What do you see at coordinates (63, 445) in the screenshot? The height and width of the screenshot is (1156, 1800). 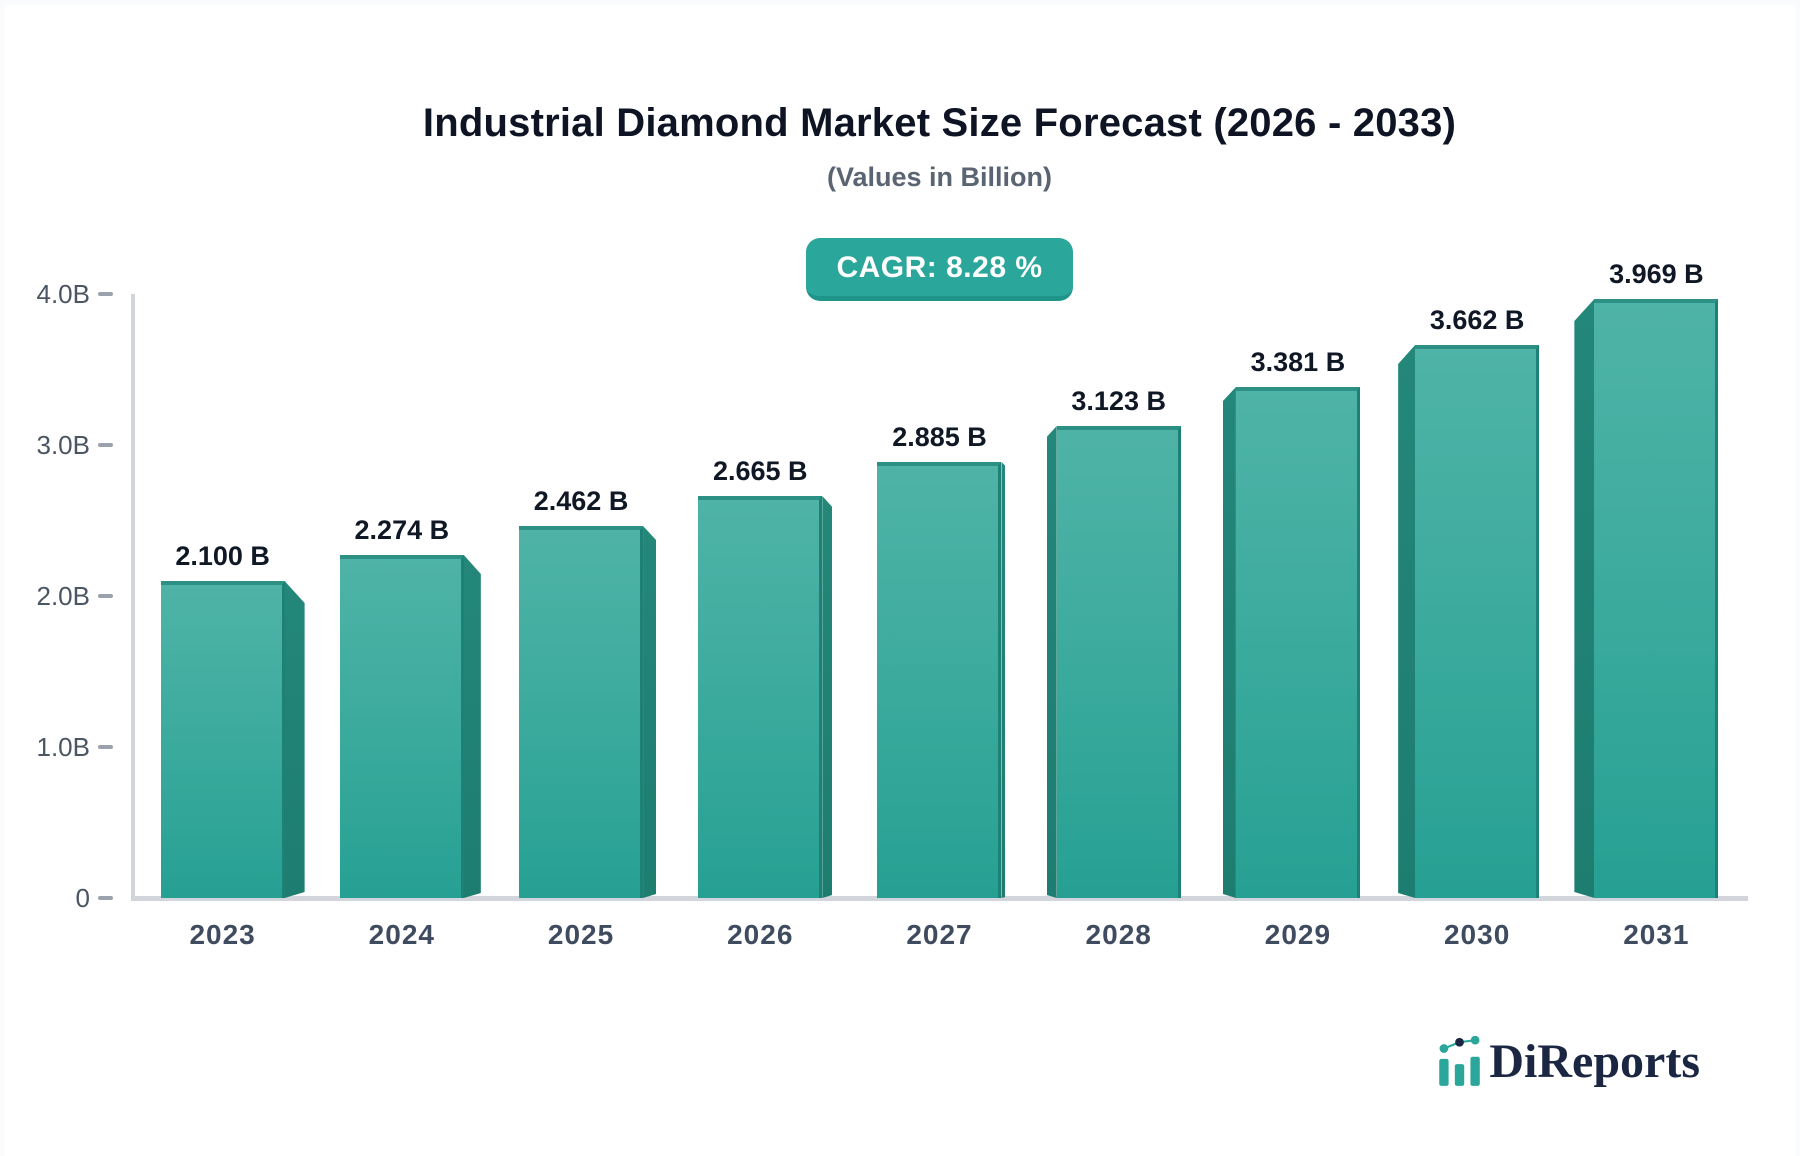 I see `y-axis-tick-label: 3.0B` at bounding box center [63, 445].